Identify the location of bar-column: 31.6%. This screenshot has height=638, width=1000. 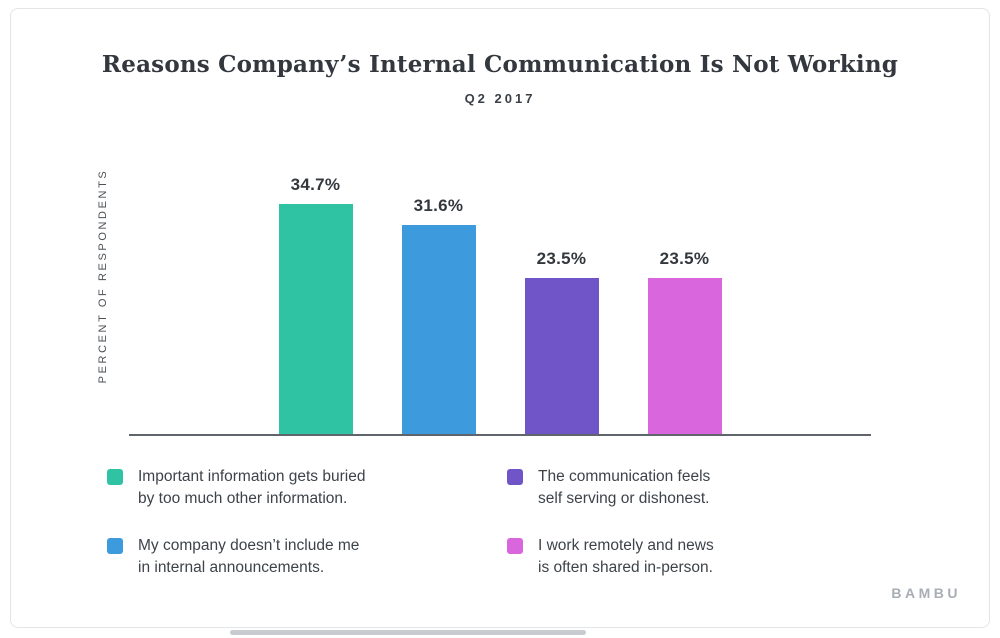
(438, 315).